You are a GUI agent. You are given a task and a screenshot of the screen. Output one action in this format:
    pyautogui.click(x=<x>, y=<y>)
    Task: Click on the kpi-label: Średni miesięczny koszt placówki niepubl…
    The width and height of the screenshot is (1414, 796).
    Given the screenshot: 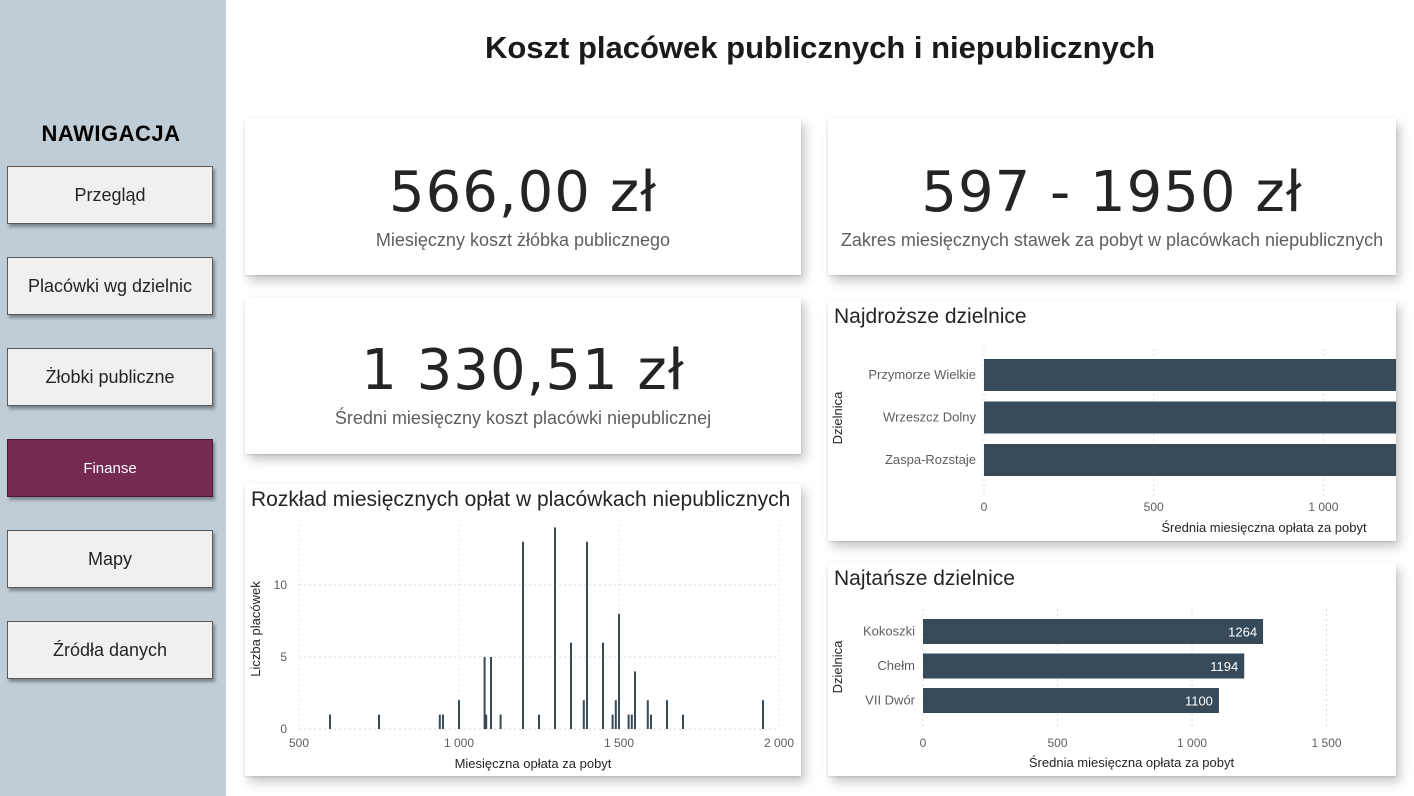 What is the action you would take?
    pyautogui.click(x=523, y=418)
    